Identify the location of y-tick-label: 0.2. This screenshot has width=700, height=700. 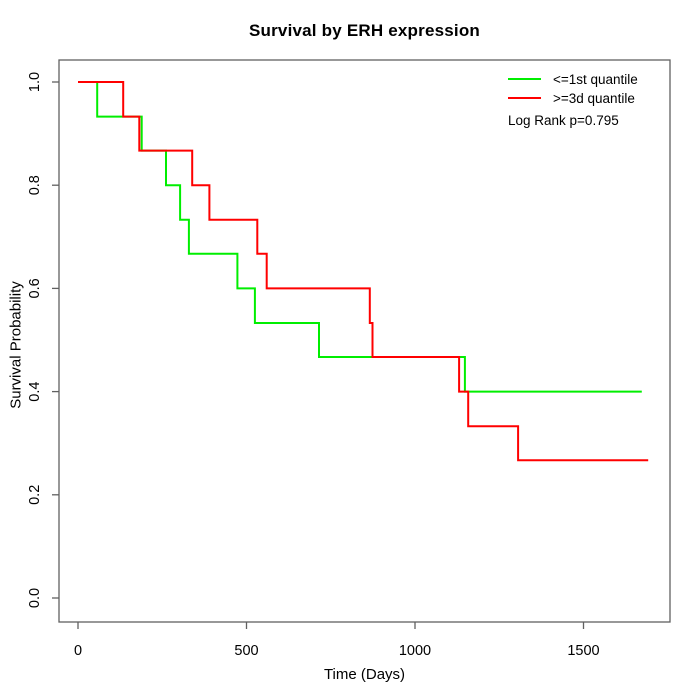
(35, 495).